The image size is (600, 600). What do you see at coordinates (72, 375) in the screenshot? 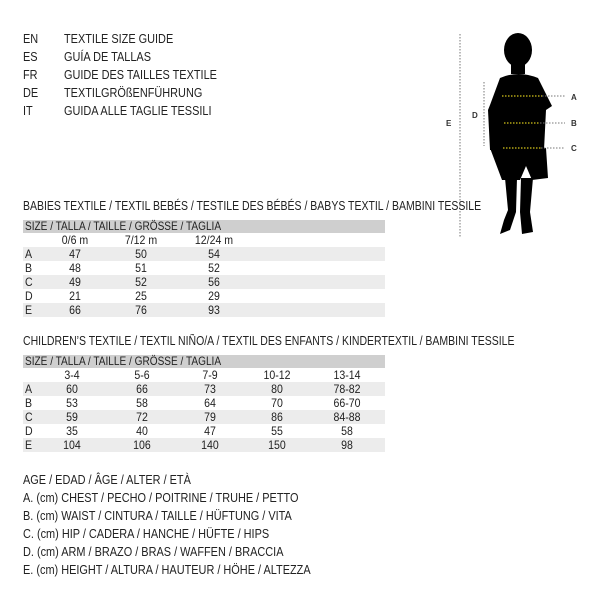
I see `column-header: 3-4` at bounding box center [72, 375].